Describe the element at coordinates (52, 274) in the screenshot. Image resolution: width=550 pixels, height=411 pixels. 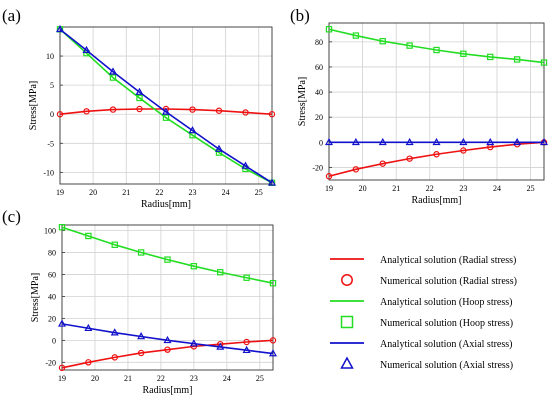
I see `y-tick-label: 60` at that location.